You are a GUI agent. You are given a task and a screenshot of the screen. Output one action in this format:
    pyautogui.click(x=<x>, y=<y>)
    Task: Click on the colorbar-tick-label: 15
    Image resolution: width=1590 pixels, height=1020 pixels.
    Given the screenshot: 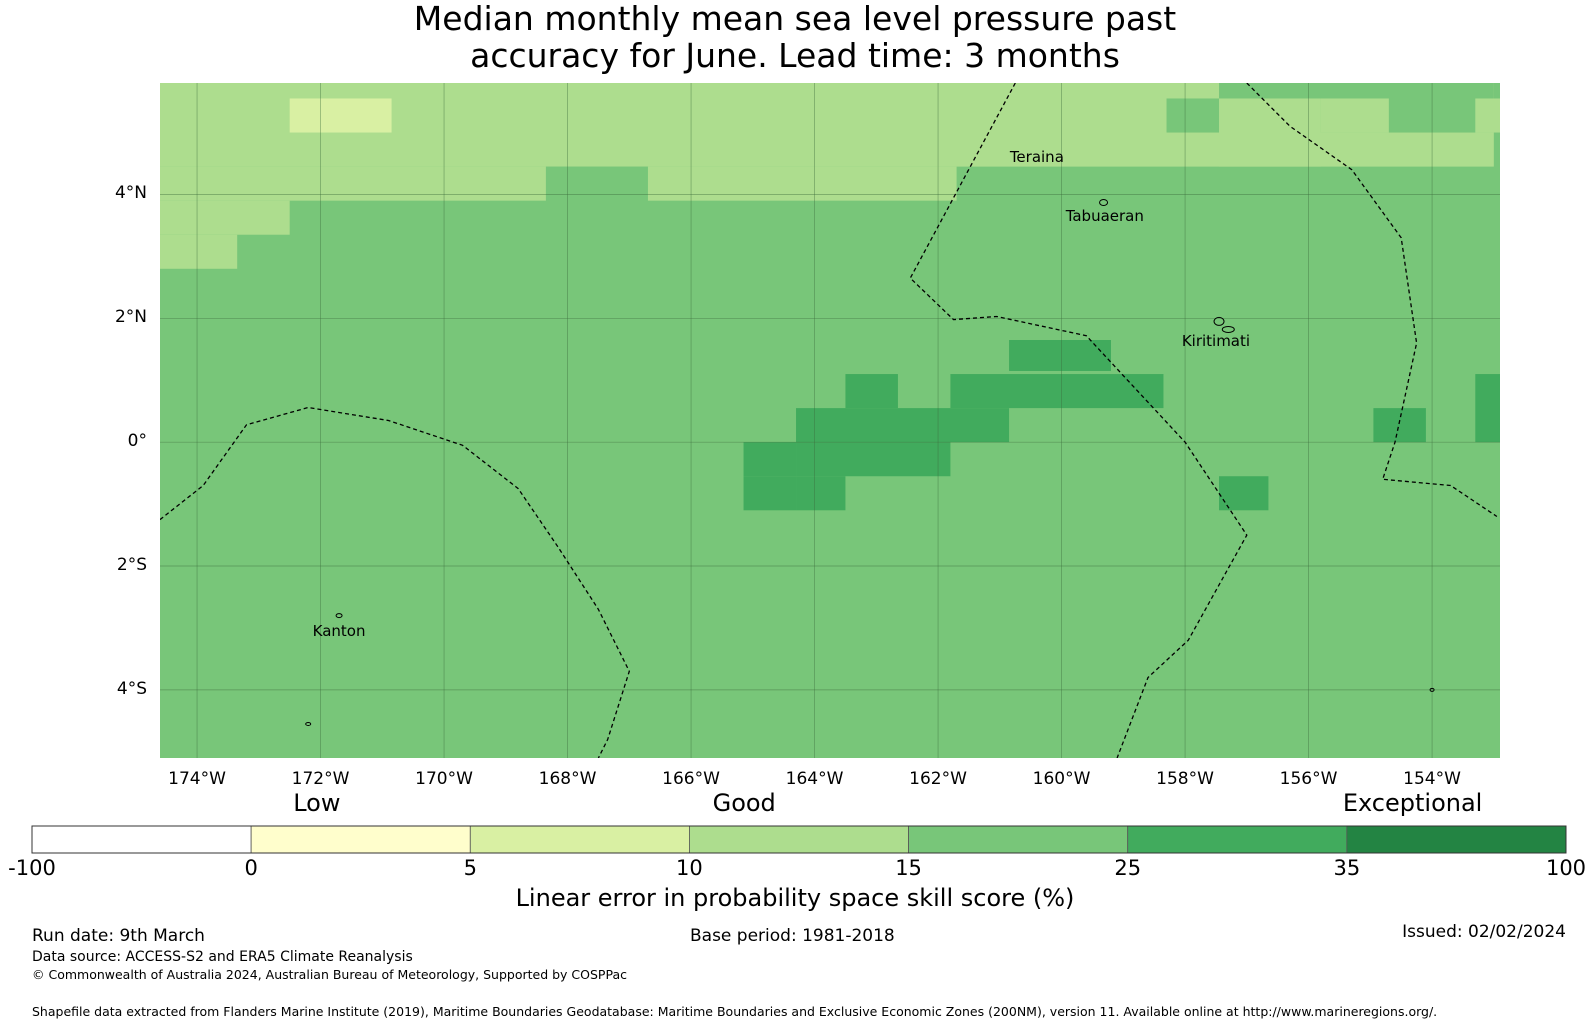 What is the action you would take?
    pyautogui.click(x=908, y=868)
    